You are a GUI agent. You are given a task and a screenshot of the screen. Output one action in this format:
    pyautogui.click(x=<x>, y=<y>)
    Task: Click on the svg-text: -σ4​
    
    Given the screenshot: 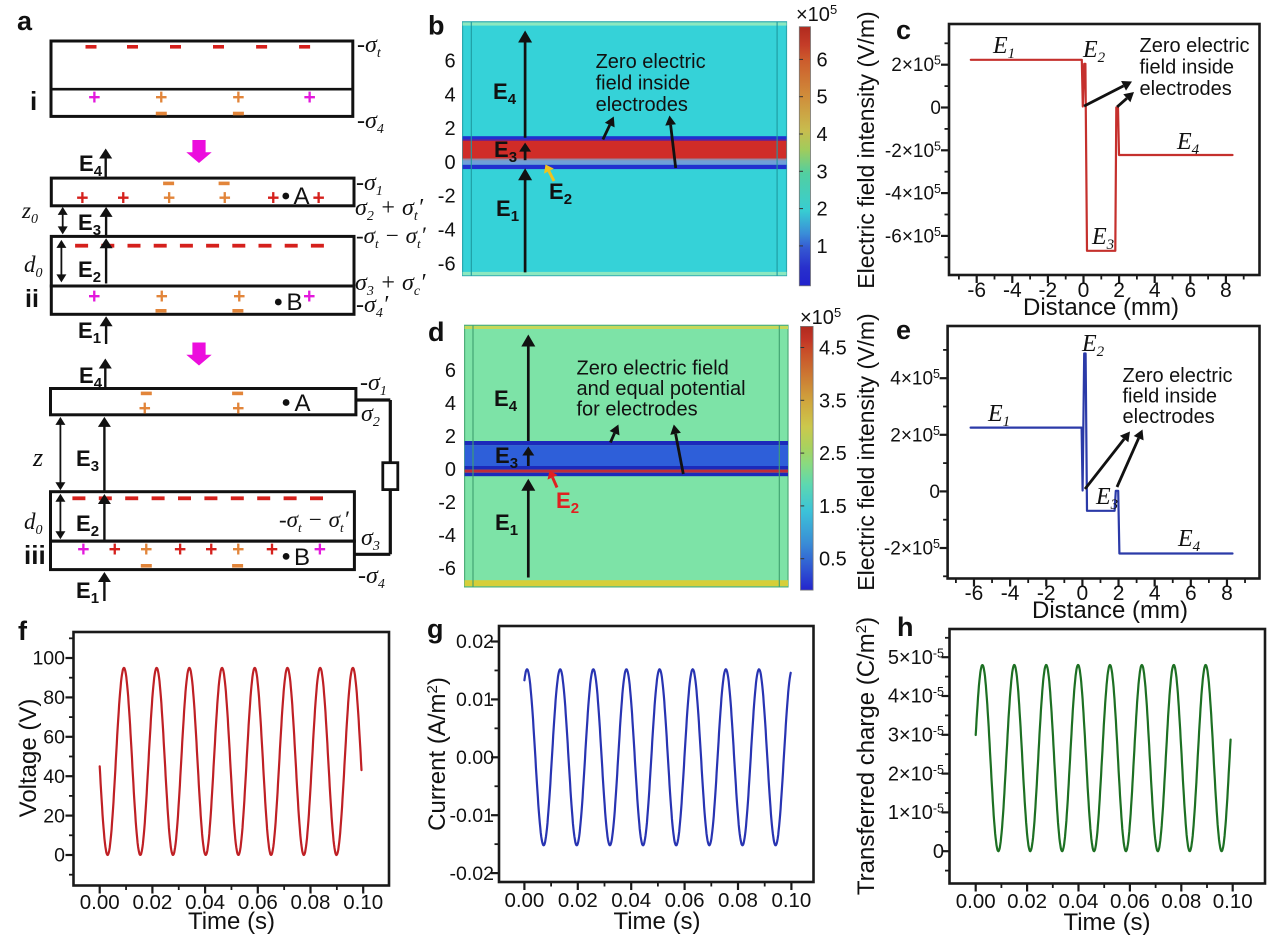 What is the action you would take?
    pyautogui.click(x=371, y=577)
    